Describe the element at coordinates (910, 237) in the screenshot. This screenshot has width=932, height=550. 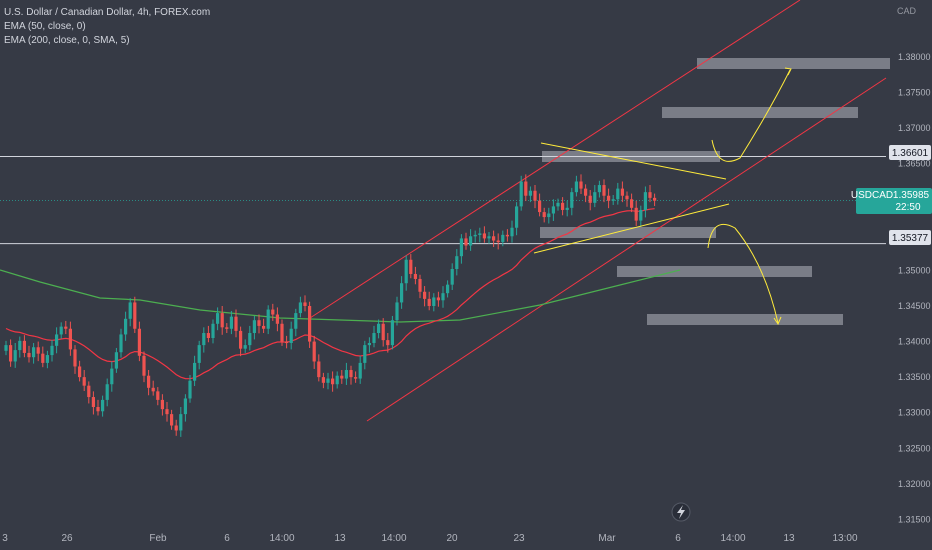
I see `support-badge` at that location.